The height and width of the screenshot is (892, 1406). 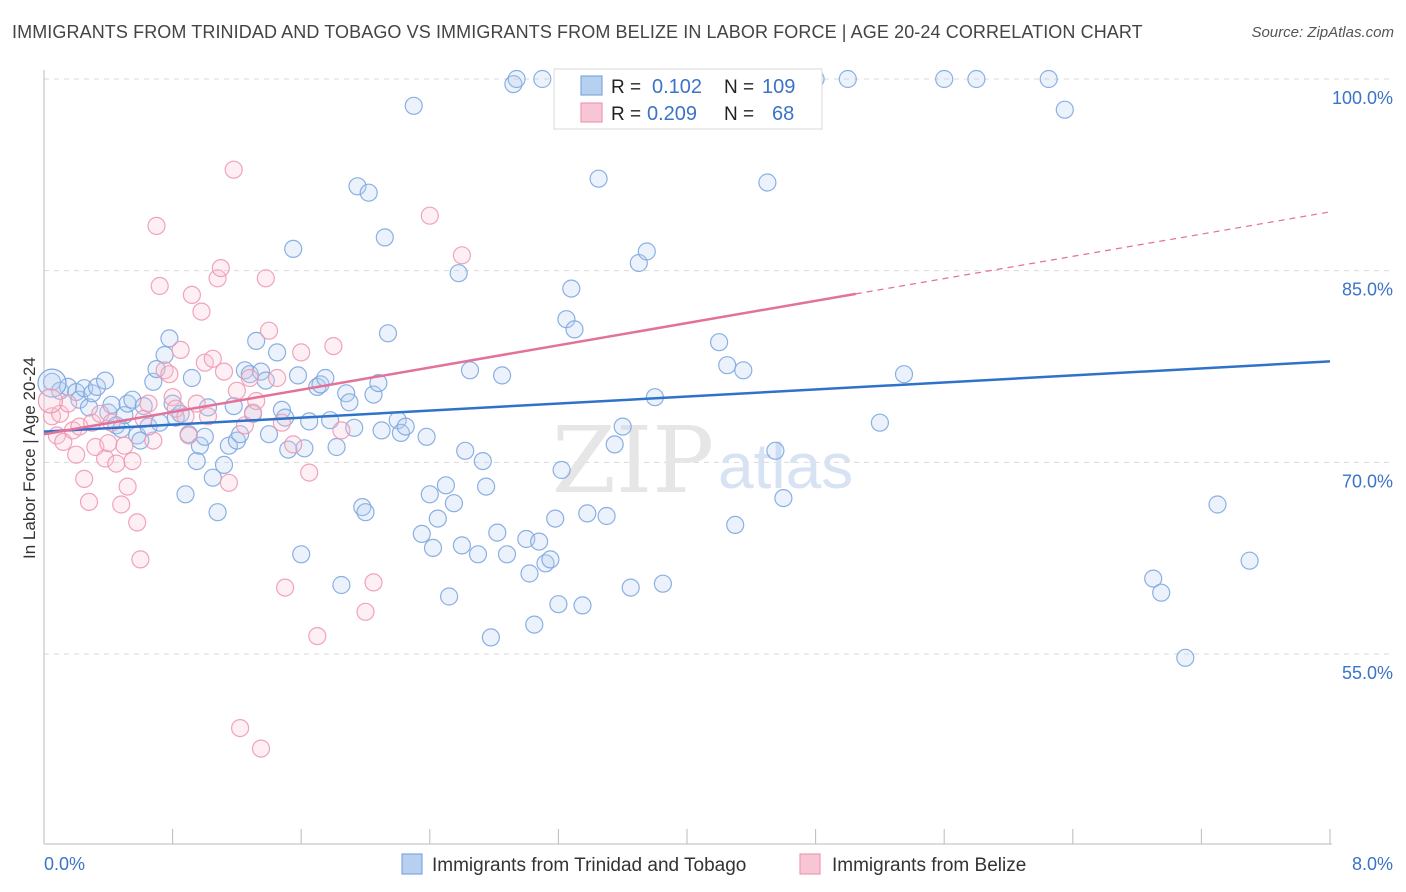 I want to click on source-label: Source: ZipAtlas.com, so click(x=1322, y=32).